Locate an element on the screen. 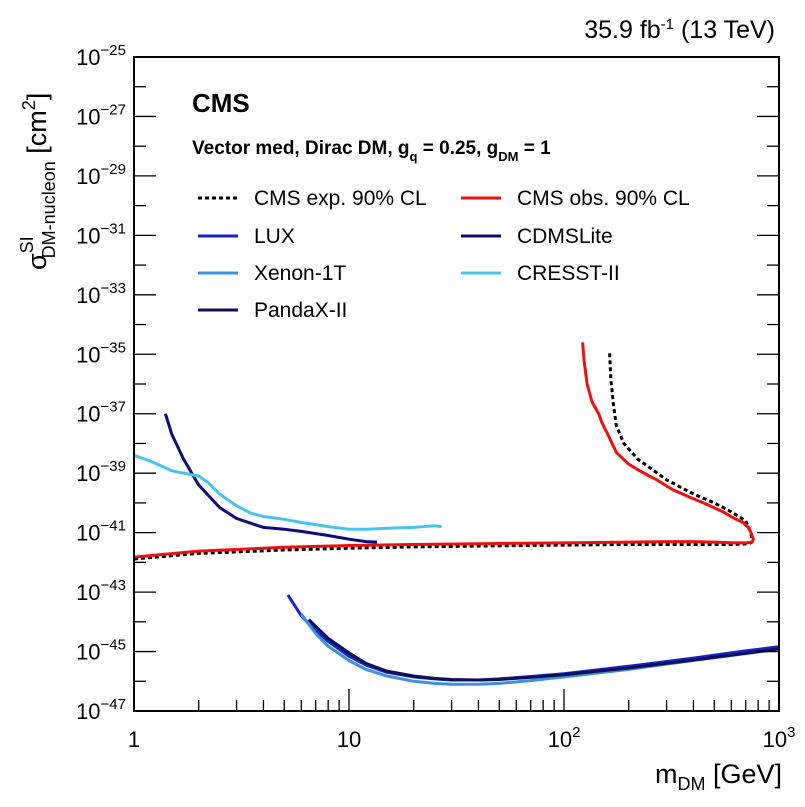 The image size is (805, 807). model-label: Vector med, Dirac DM, gq = 0.25, gDM = 1 is located at coordinates (371, 151).